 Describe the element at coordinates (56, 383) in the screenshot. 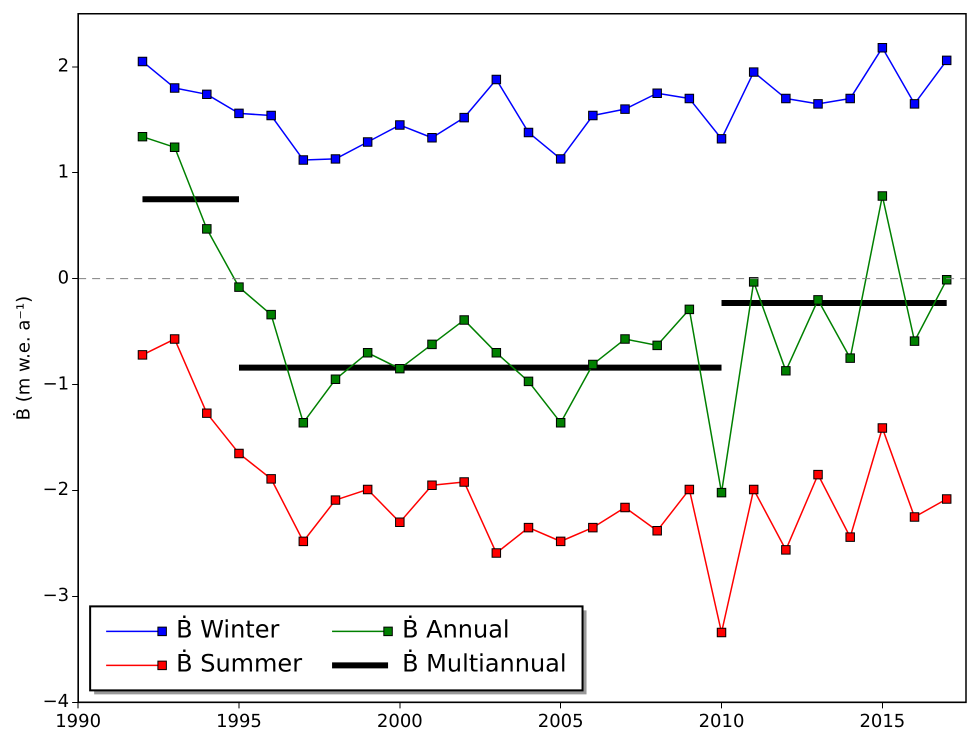

I see `y-tick-label: −1` at that location.